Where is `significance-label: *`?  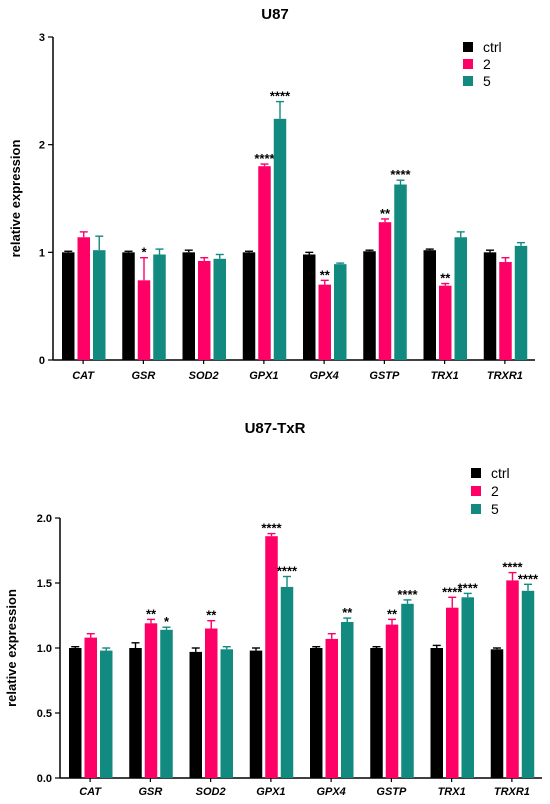 significance-label: * is located at coordinates (144, 252).